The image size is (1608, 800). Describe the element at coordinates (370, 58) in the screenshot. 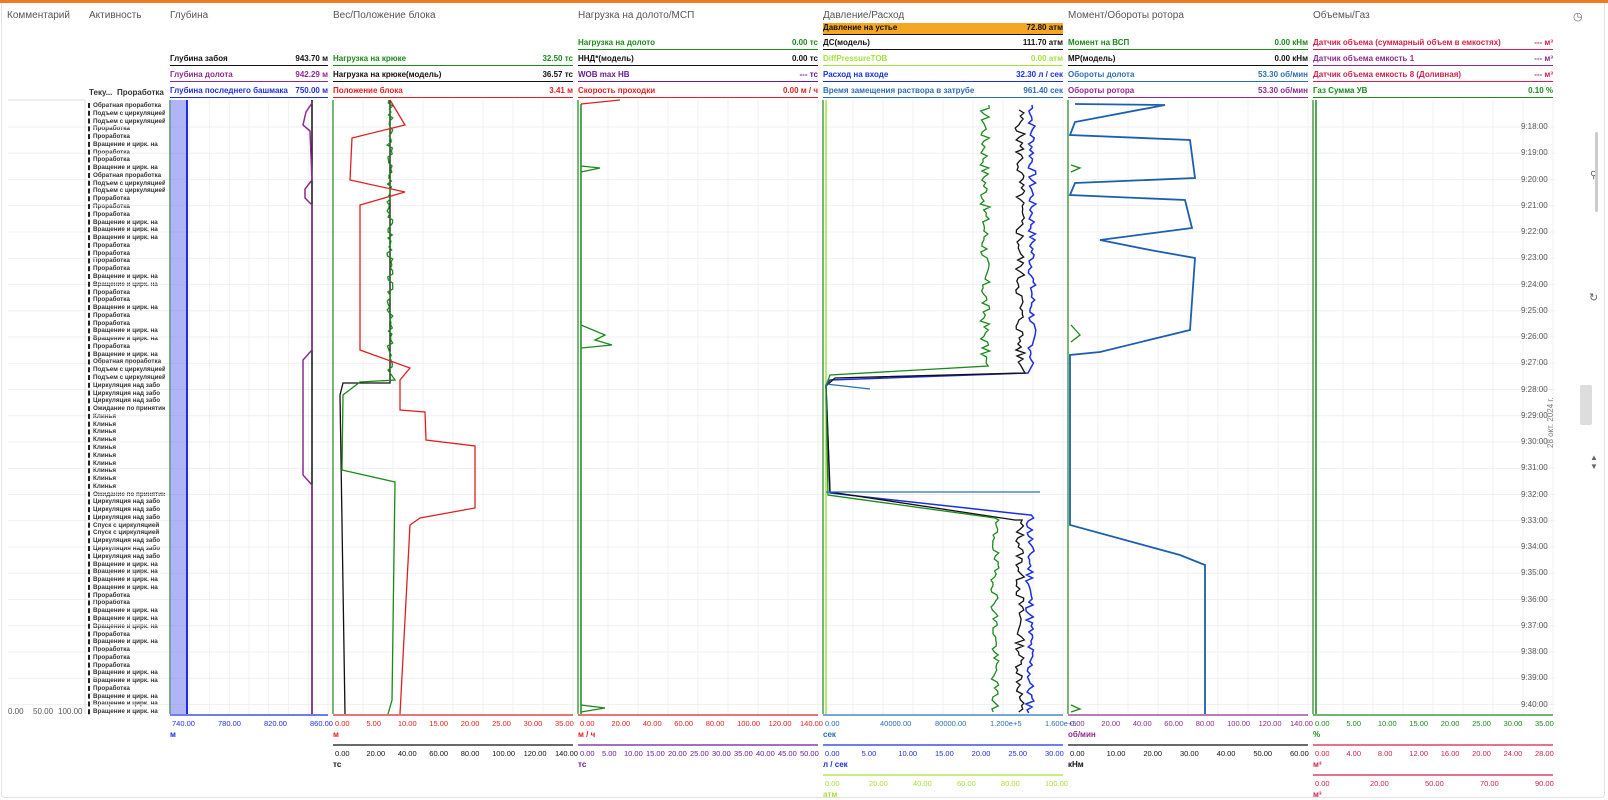

I see `track-title-label: Нагрузка на крюке` at that location.